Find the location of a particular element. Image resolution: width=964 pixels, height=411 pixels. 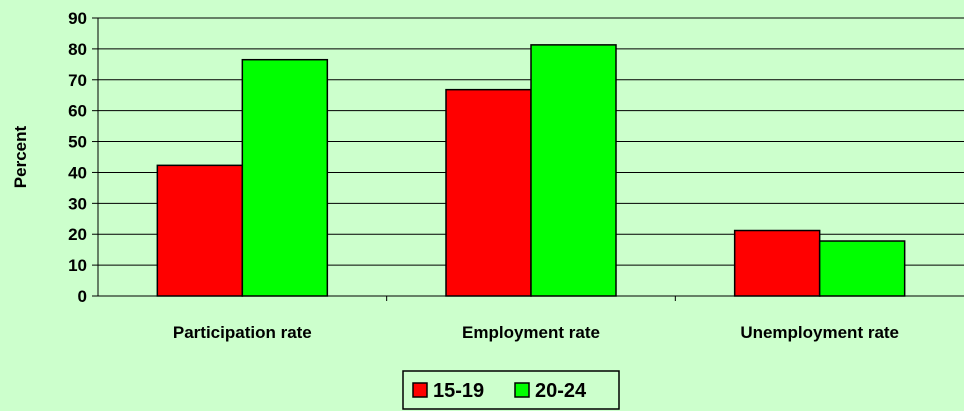

y-tick-labels: 0 10 20 30 40 50 60 70 80 90 is located at coordinates (77, 157).